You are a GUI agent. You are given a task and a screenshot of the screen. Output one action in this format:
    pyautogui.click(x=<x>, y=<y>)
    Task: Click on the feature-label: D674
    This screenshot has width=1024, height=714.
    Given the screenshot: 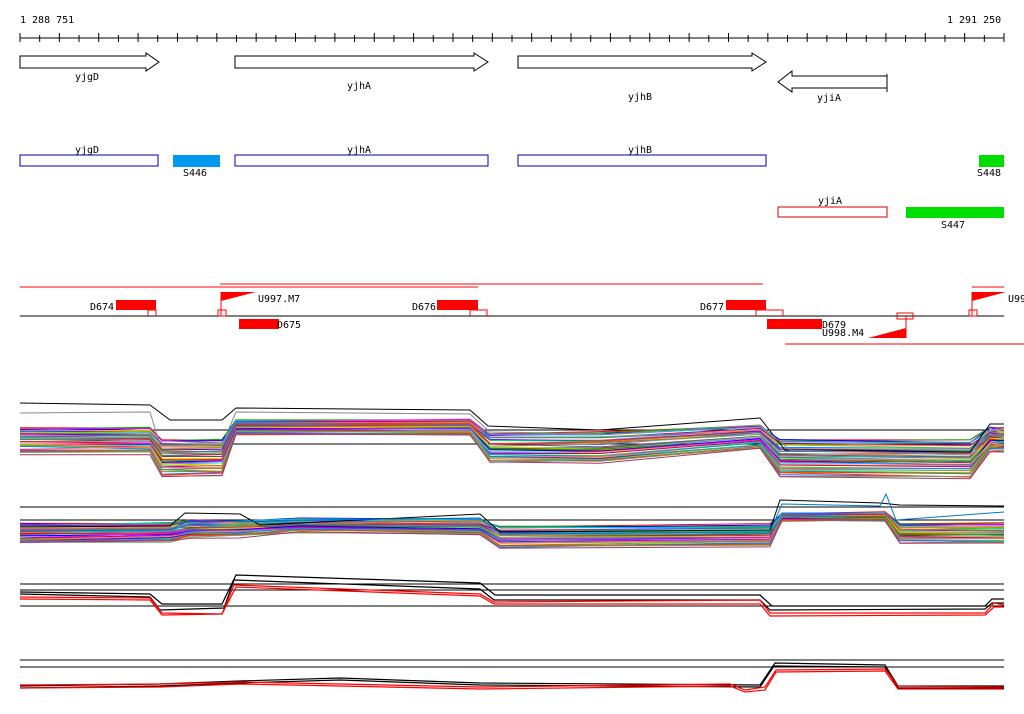 What is the action you would take?
    pyautogui.click(x=102, y=307)
    